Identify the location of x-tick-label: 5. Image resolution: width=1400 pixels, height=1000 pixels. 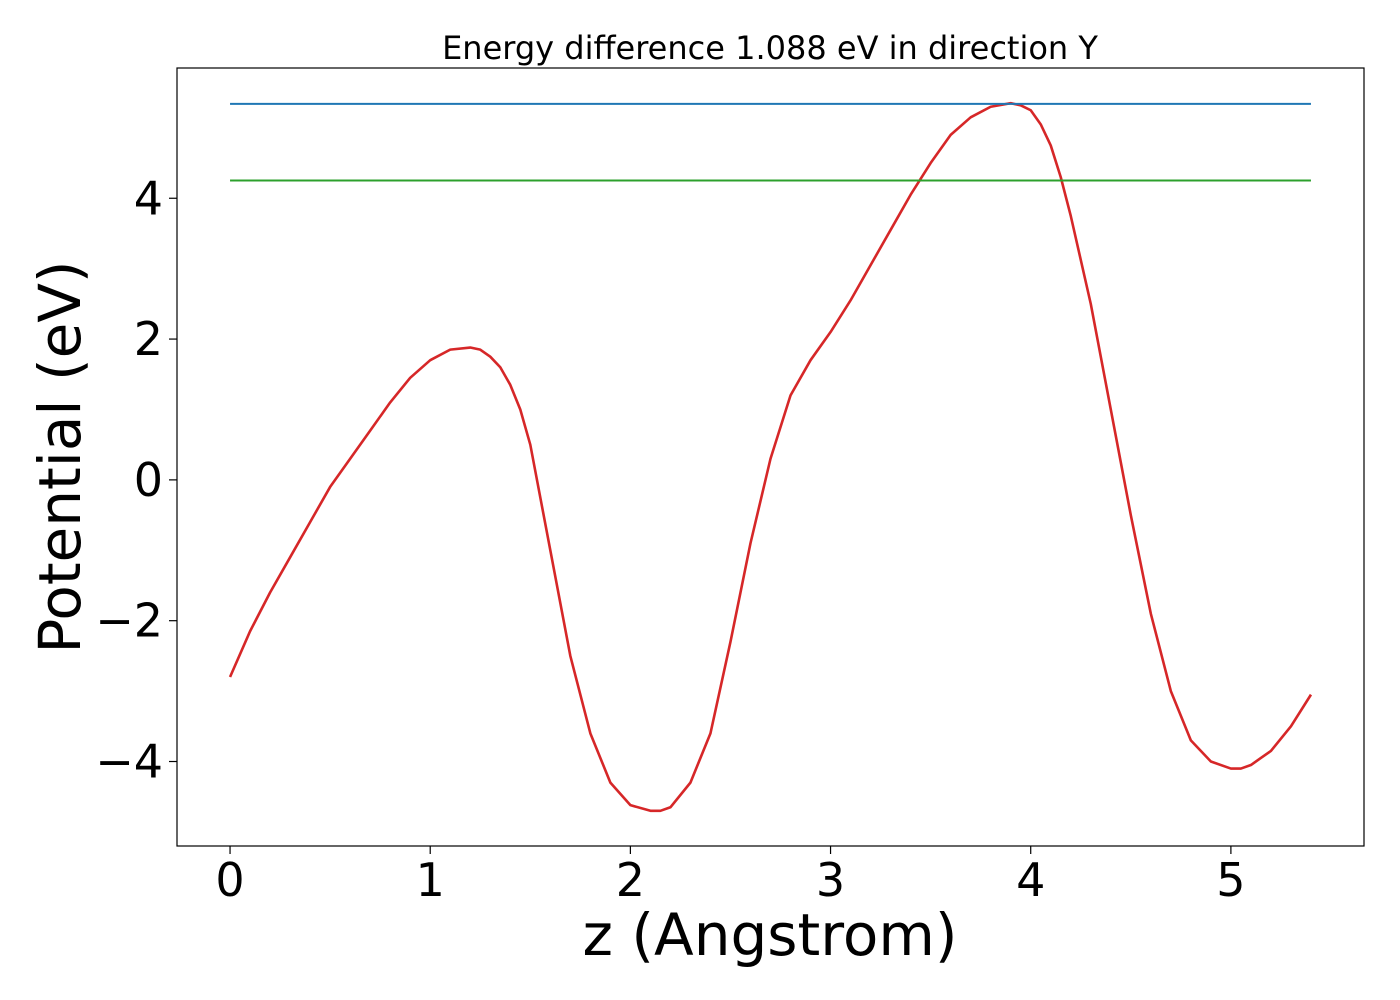
(1230, 880).